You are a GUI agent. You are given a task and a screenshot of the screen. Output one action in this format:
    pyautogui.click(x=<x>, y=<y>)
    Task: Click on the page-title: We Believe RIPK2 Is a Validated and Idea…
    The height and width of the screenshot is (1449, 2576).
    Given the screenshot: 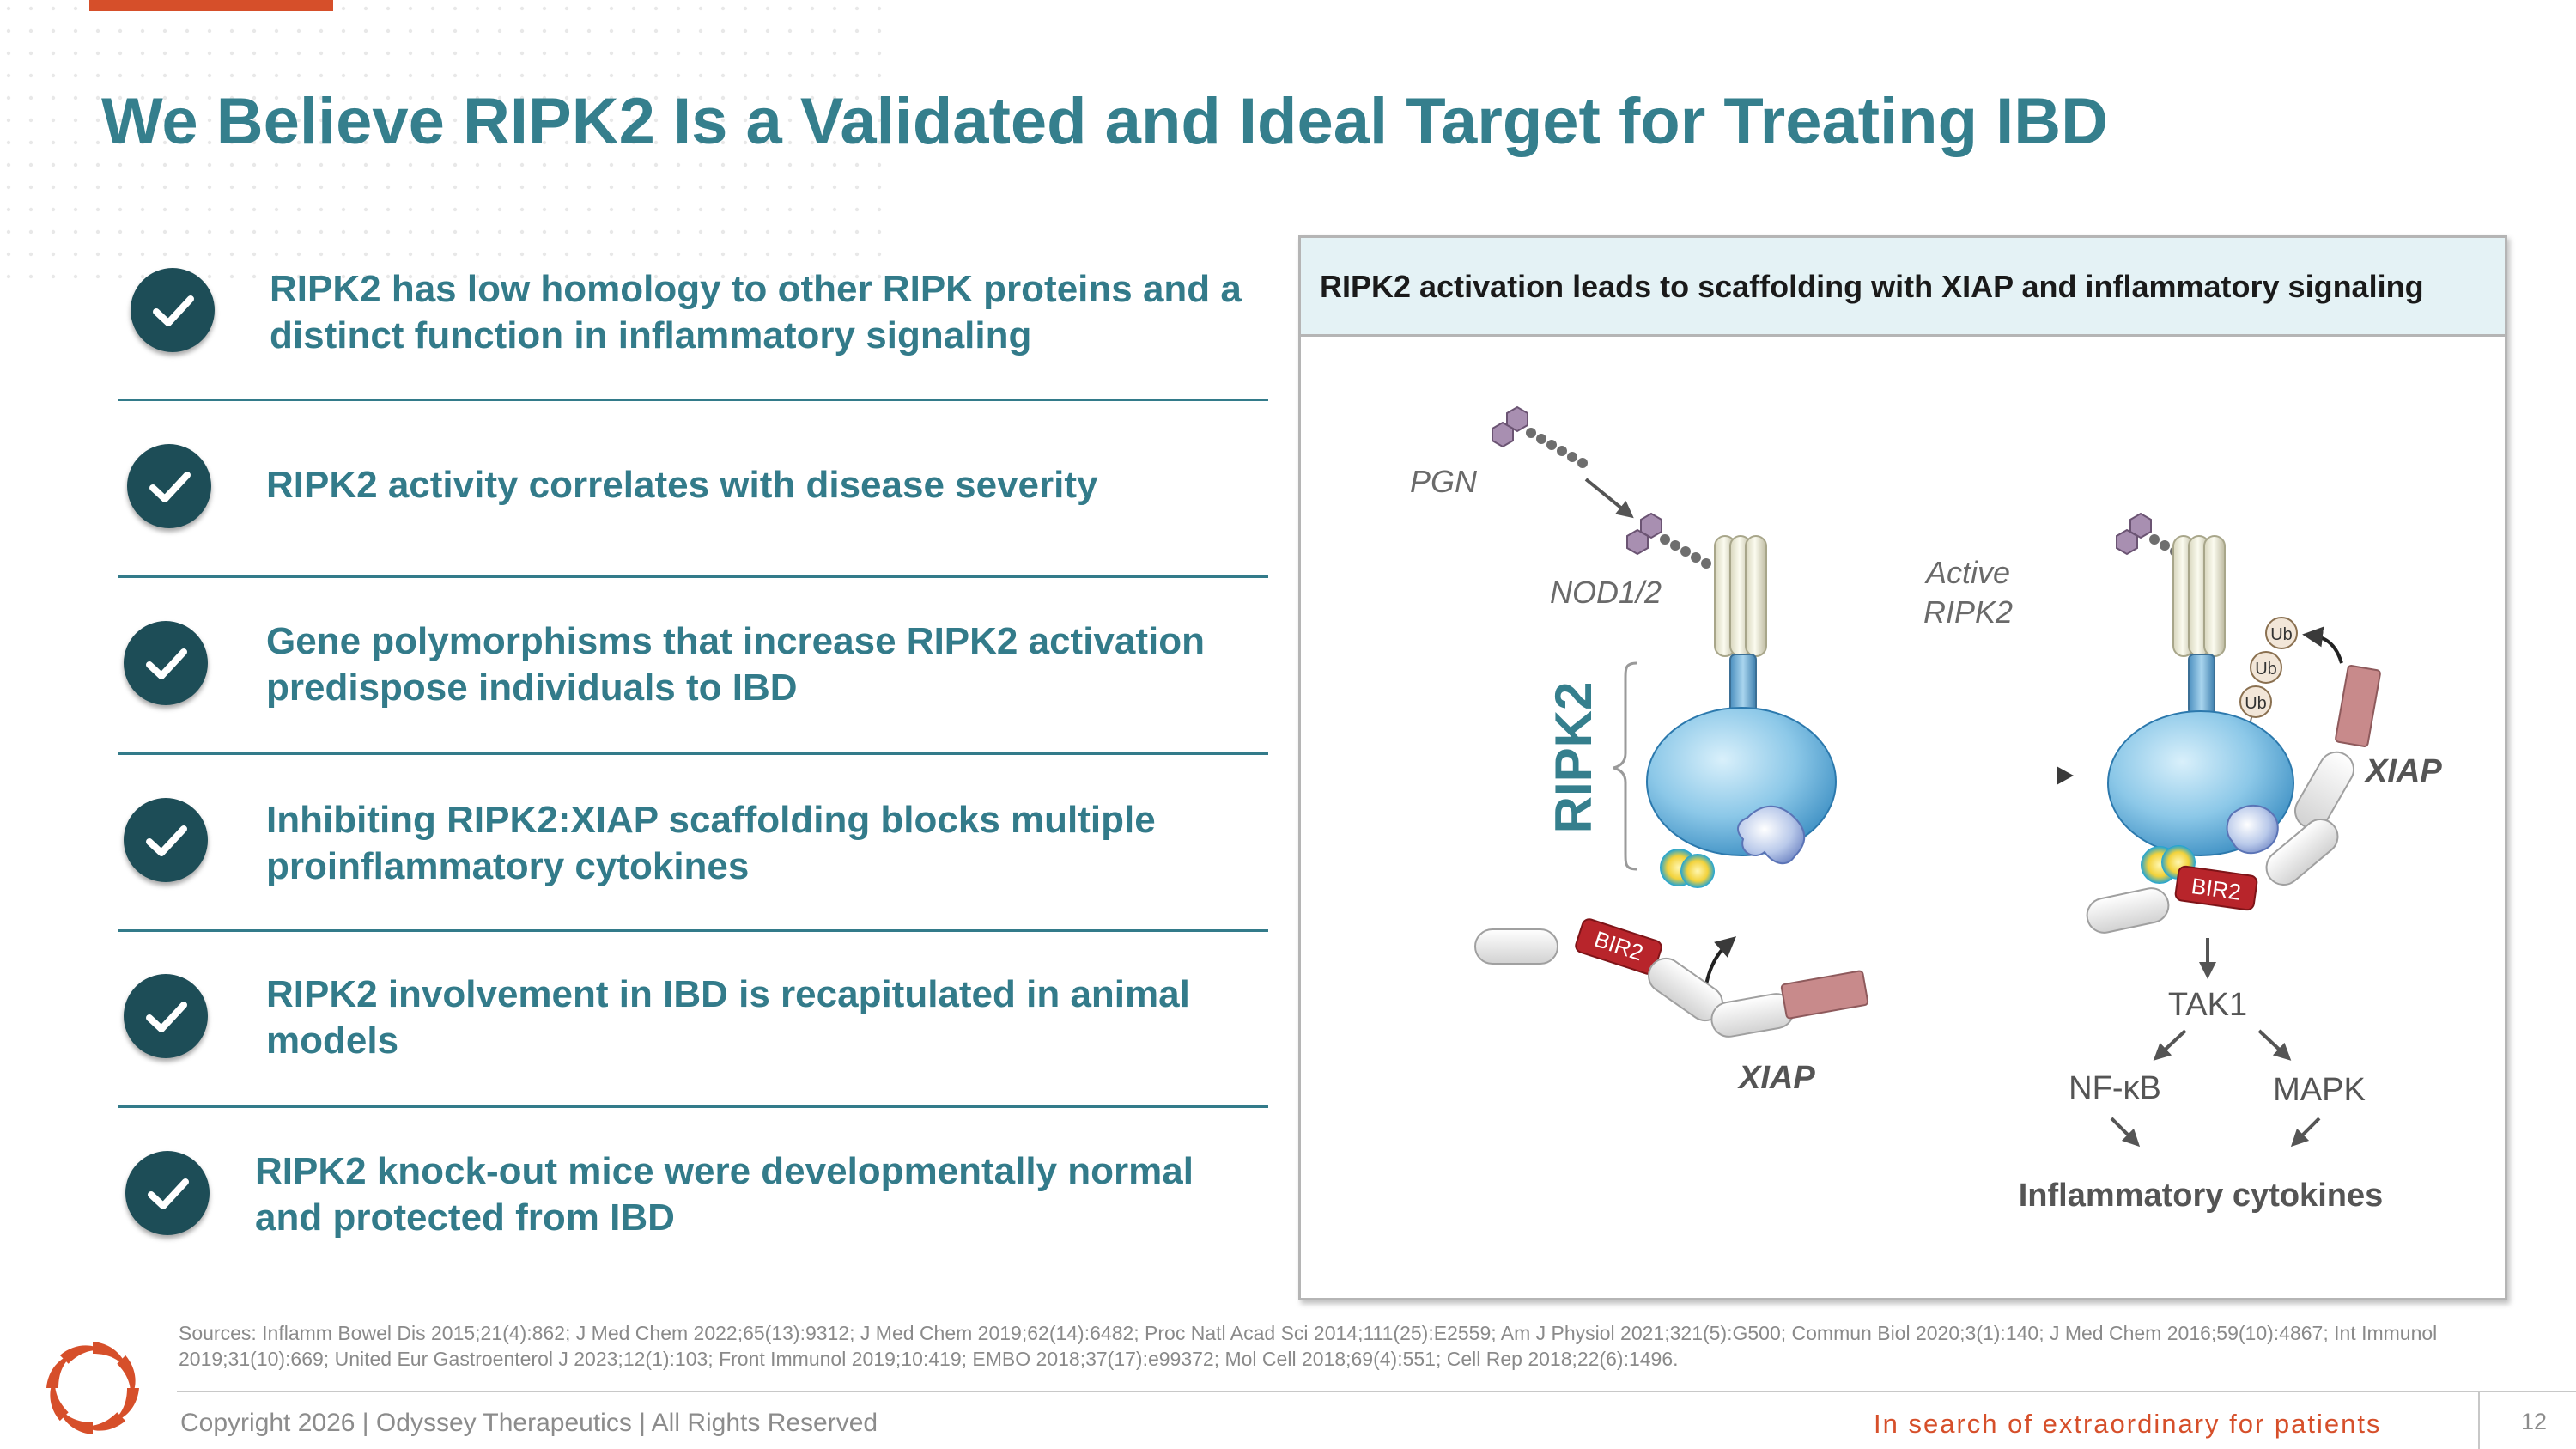 What is the action you would take?
    pyautogui.click(x=1104, y=121)
    